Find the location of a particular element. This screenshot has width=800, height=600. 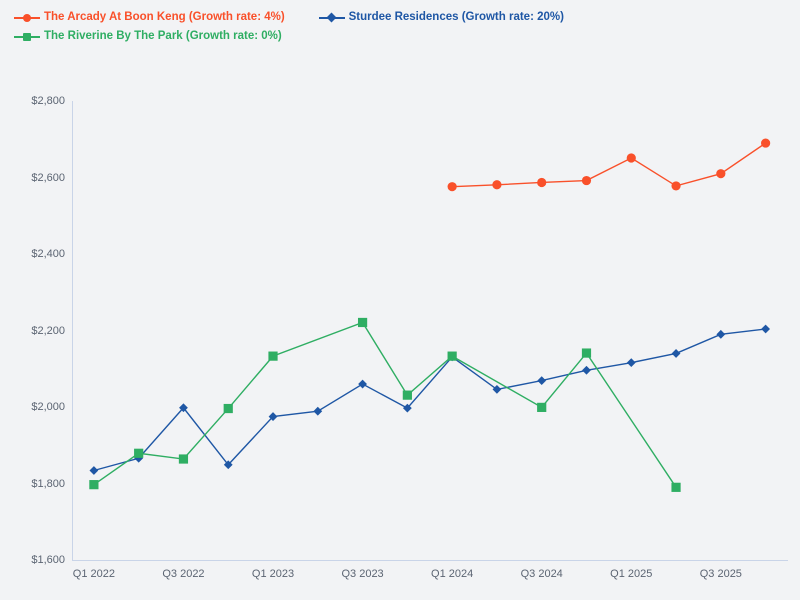

x-axis-tick-label: Q3 2024 is located at coordinates (541, 574).